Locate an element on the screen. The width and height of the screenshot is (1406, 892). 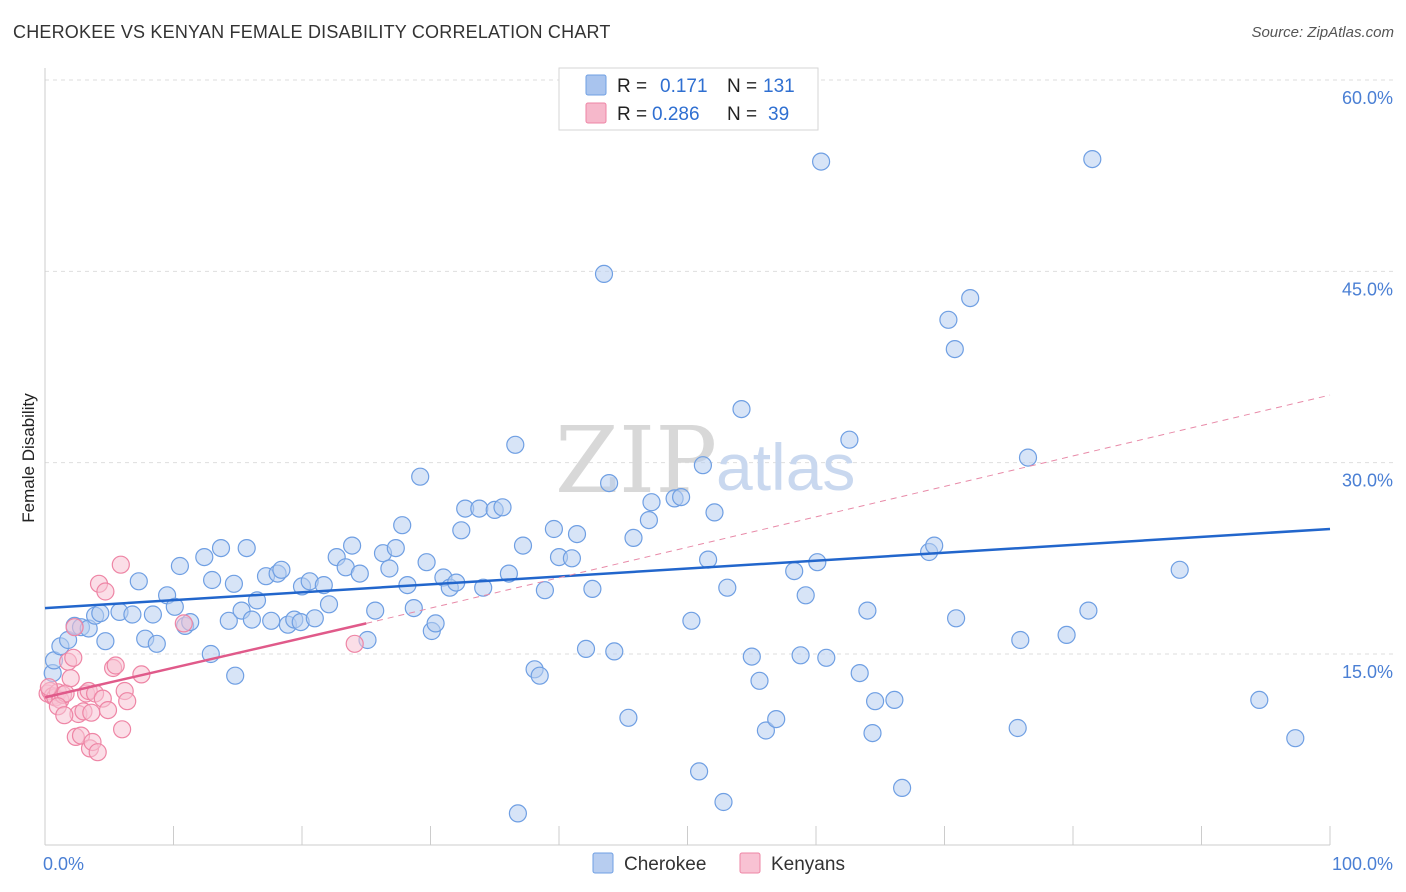
y-tick-labels: 15.0% 30.0% 45.0% 60.0% is located at coordinates (1367, 385).